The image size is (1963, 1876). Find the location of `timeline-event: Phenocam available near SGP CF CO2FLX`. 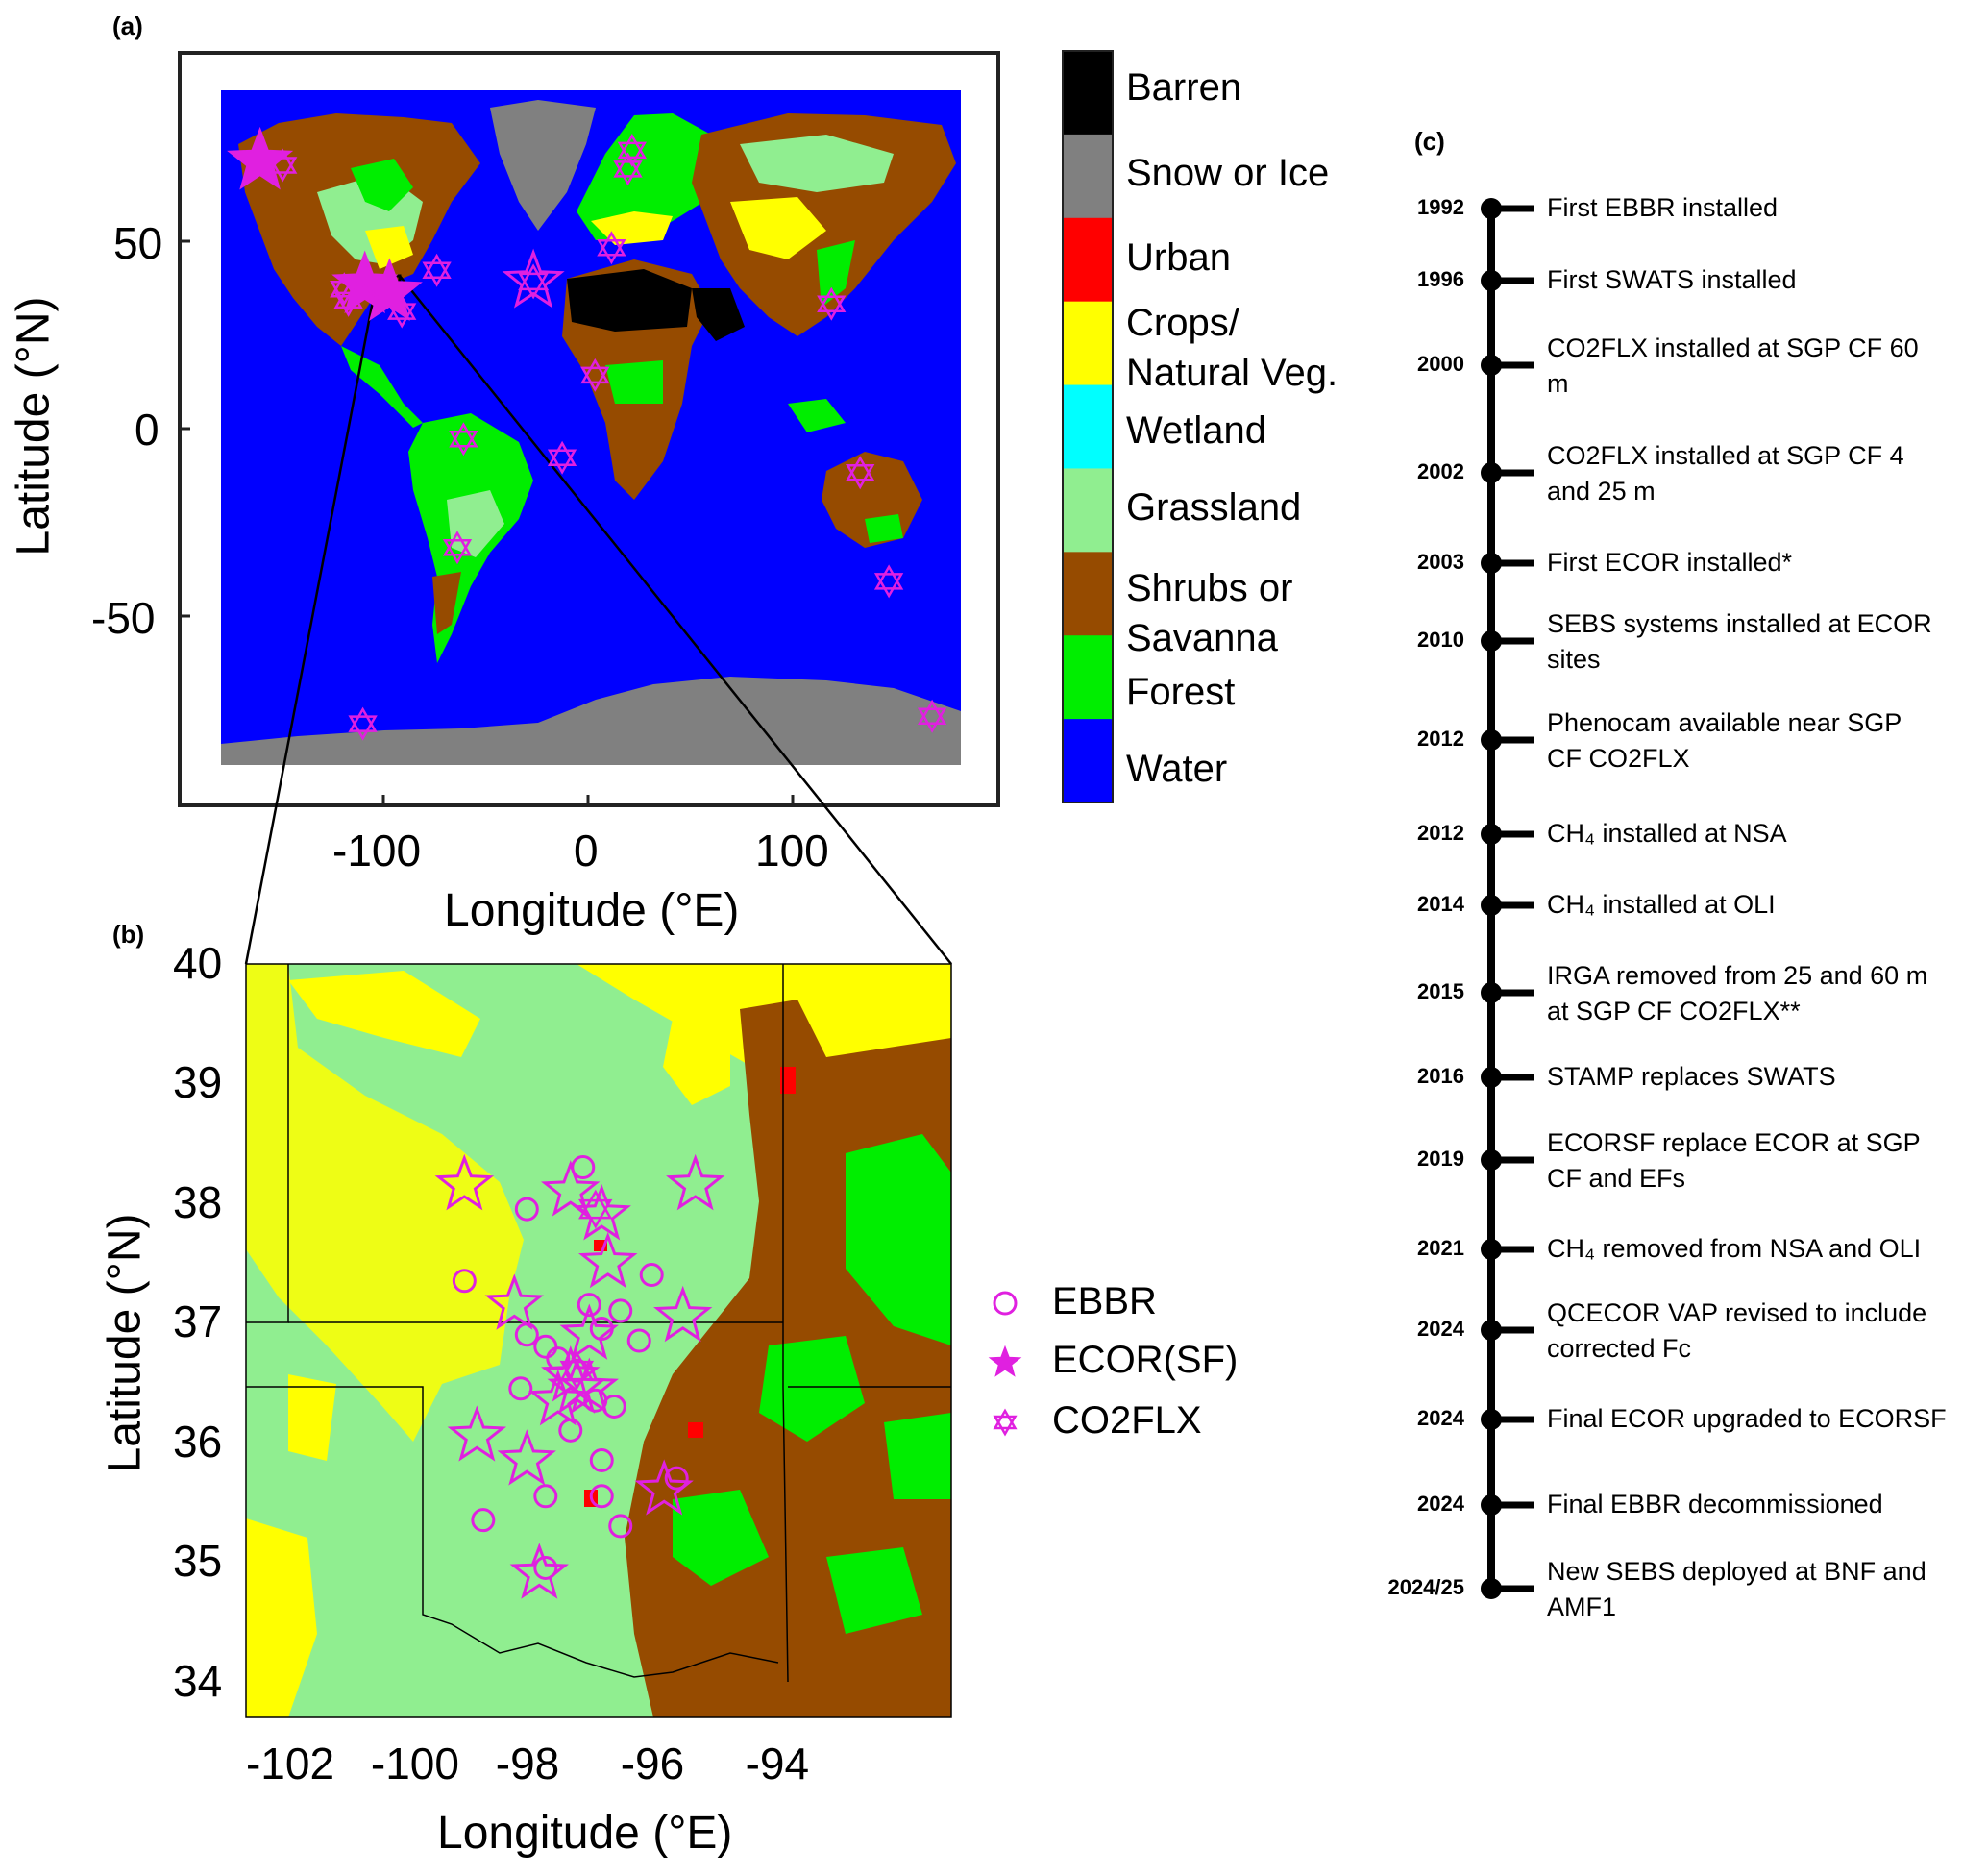

timeline-event: Phenocam available near SGP CF CO2FLX is located at coordinates (1724, 741).